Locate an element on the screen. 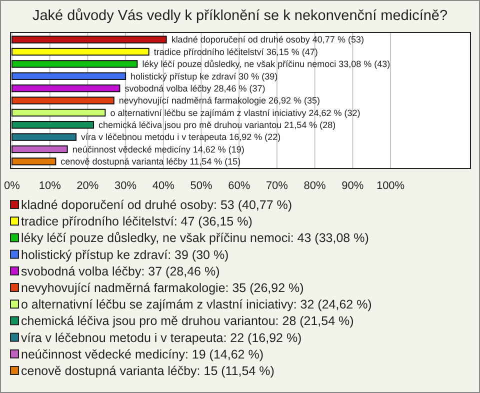 Image resolution: width=480 pixels, height=393 pixels. category-label: nevyhovující nadměrná farmakologie 26,92 % (35) is located at coordinates (219, 101).